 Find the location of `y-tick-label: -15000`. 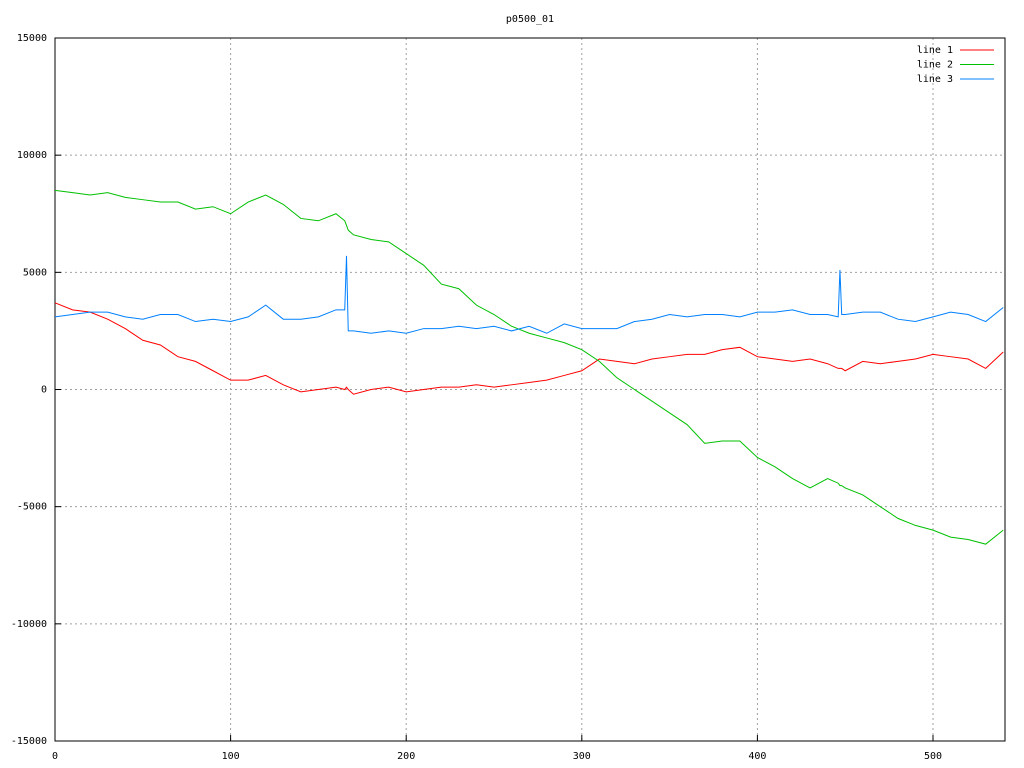

y-tick-label: -15000 is located at coordinates (29, 741).